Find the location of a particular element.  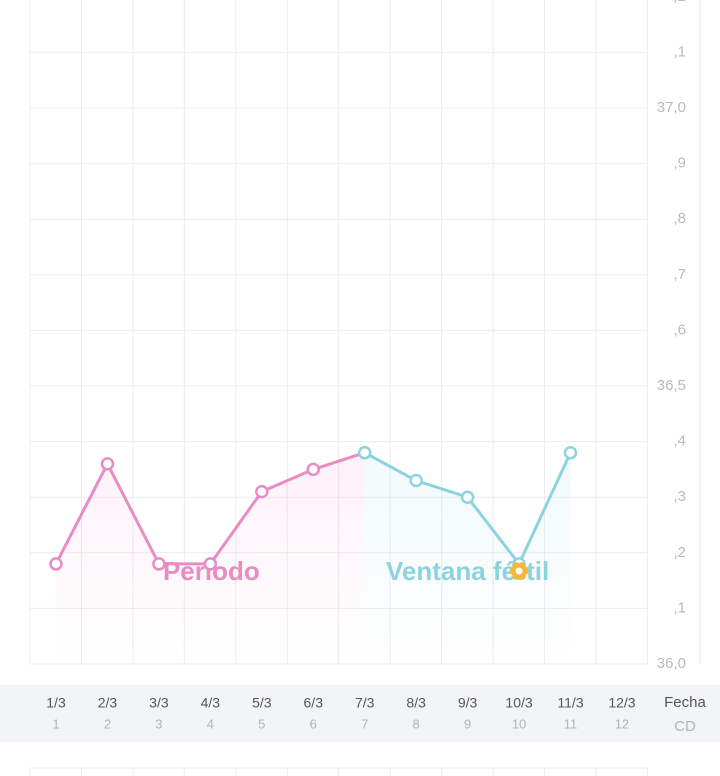

x-tick-label: 2/3 is located at coordinates (108, 703).